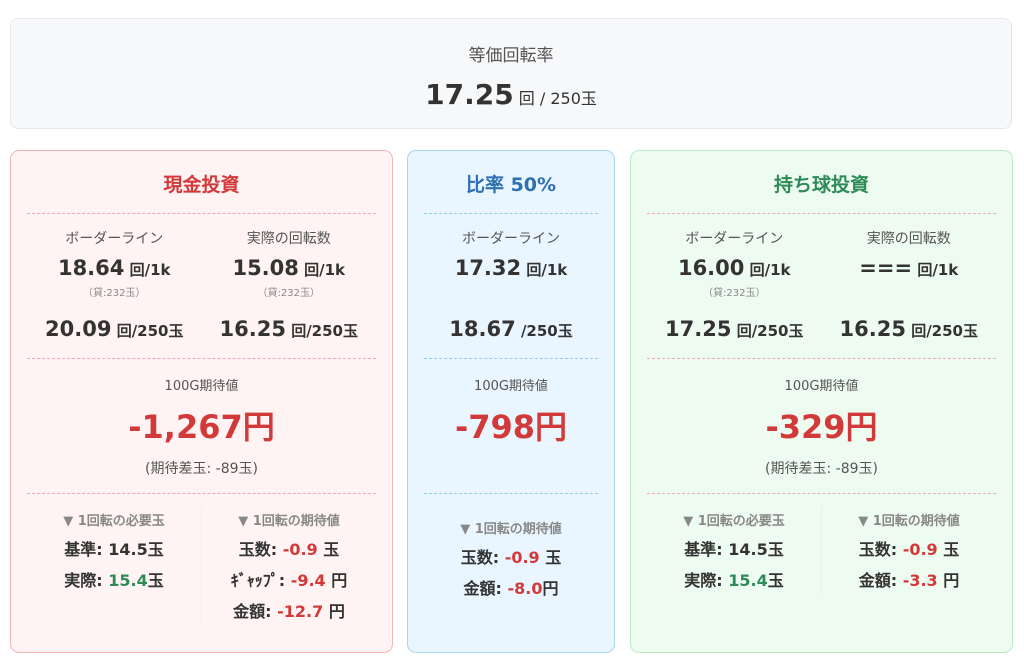  I want to click on per-rotation-ev-column: ▼ 1回転の期待値 玉数: -0.9 玉 金額: -8.0円, so click(511, 560).